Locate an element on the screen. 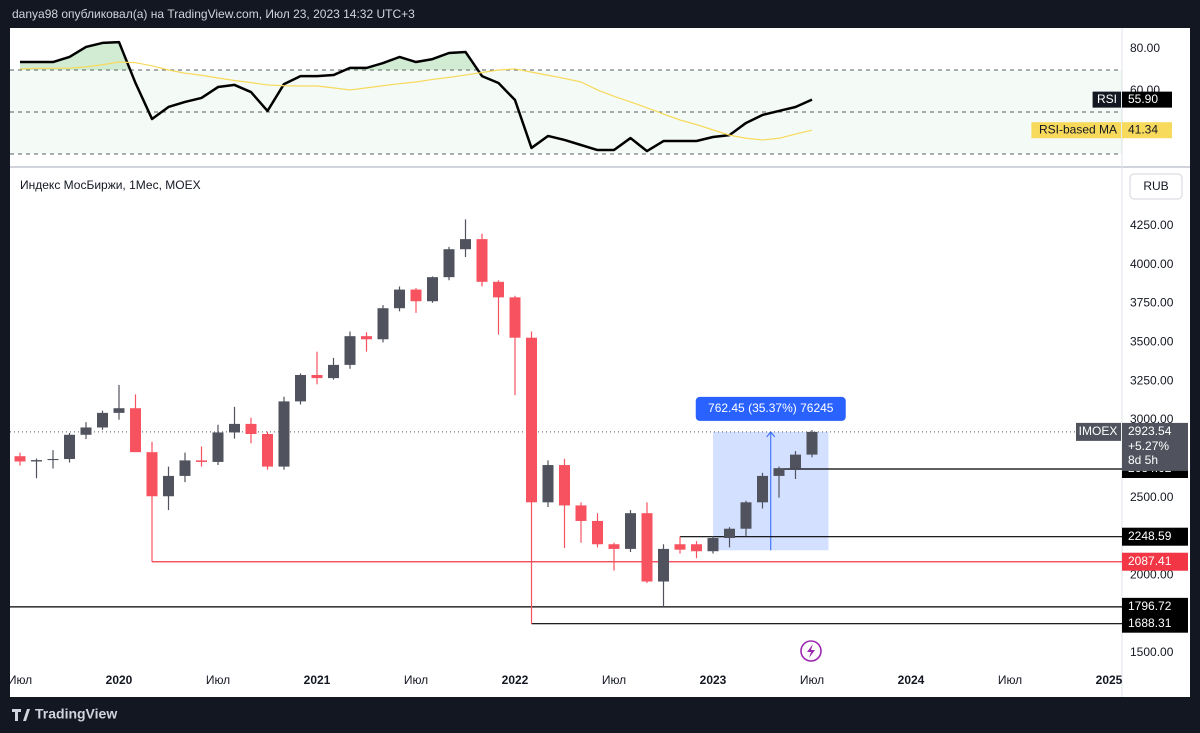  y-tick-label: 3750.00 is located at coordinates (1152, 303).